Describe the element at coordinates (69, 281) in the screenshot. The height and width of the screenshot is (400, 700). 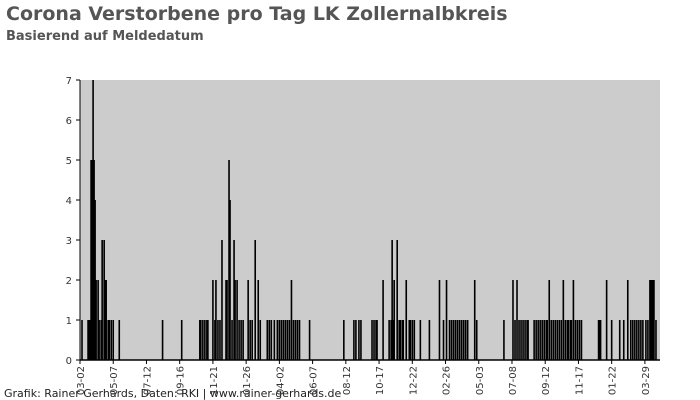
I see `y-tick-label: 2` at that location.